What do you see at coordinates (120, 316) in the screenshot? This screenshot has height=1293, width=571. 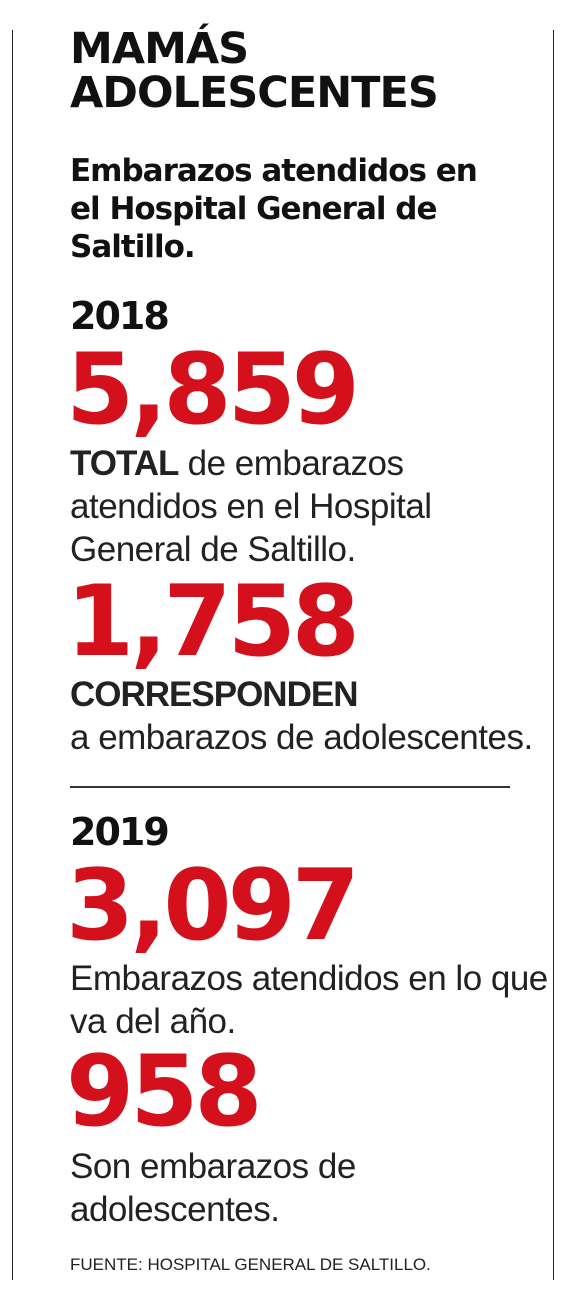 I see `year-2018-label: 2018` at bounding box center [120, 316].